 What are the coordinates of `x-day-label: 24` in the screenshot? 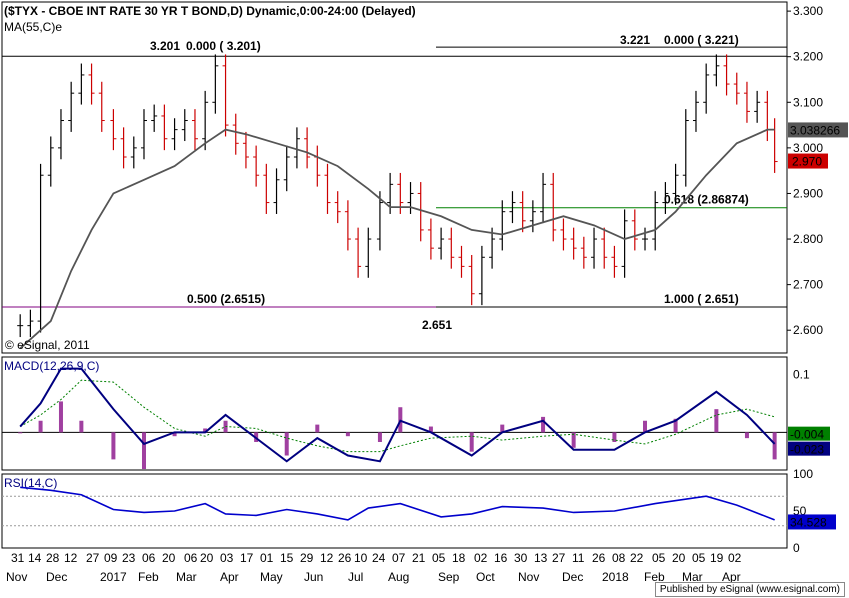 It's located at (379, 558).